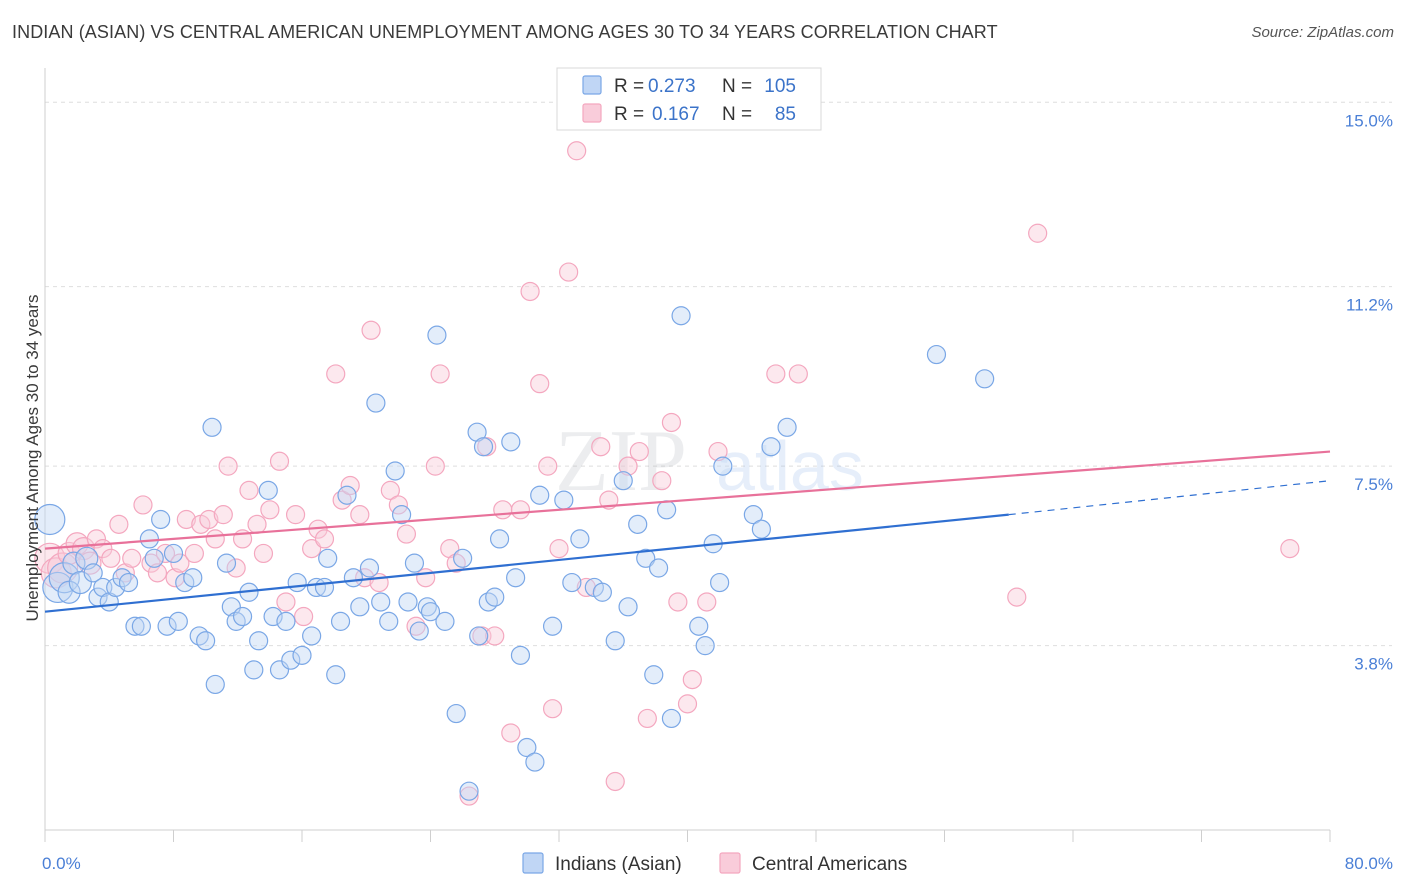 Image resolution: width=1406 pixels, height=892 pixels. What do you see at coordinates (629, 86) in the screenshot?
I see `legend-r-label-1: R =` at bounding box center [629, 86].